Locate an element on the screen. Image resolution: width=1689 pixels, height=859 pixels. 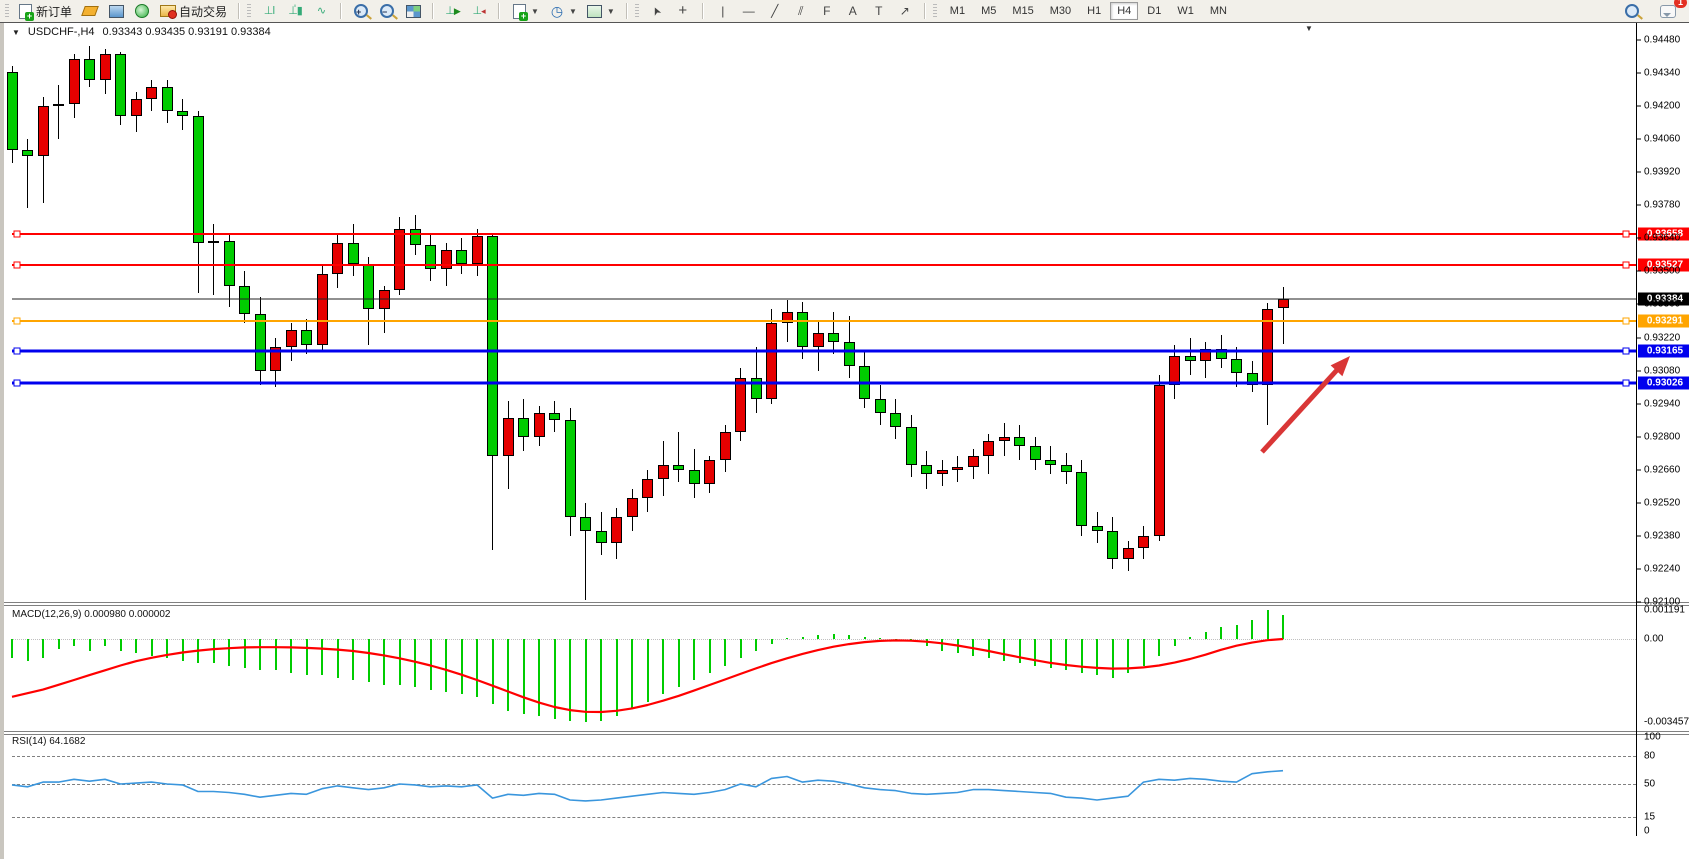
market-watch-button is located at coordinates (116, 11).